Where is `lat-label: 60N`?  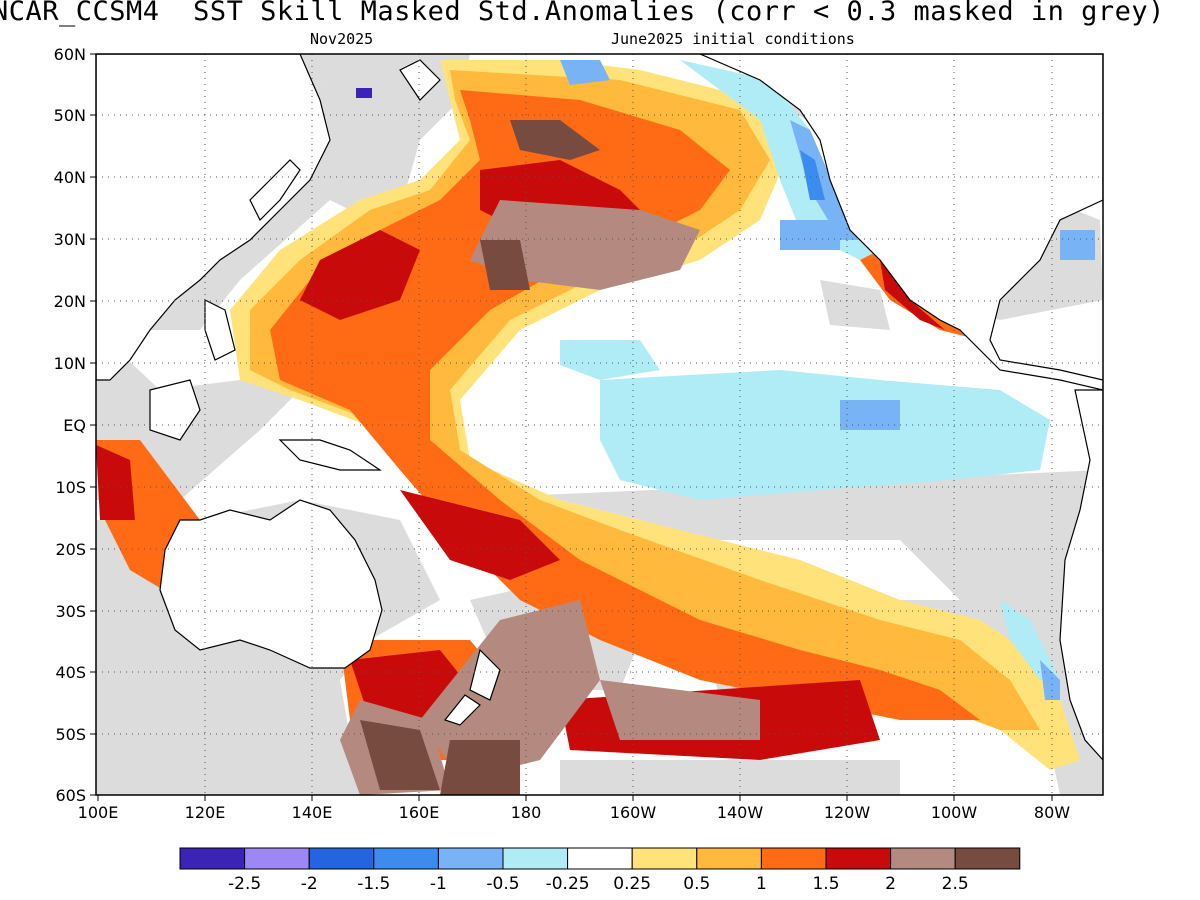
lat-label: 60N is located at coordinates (70, 54).